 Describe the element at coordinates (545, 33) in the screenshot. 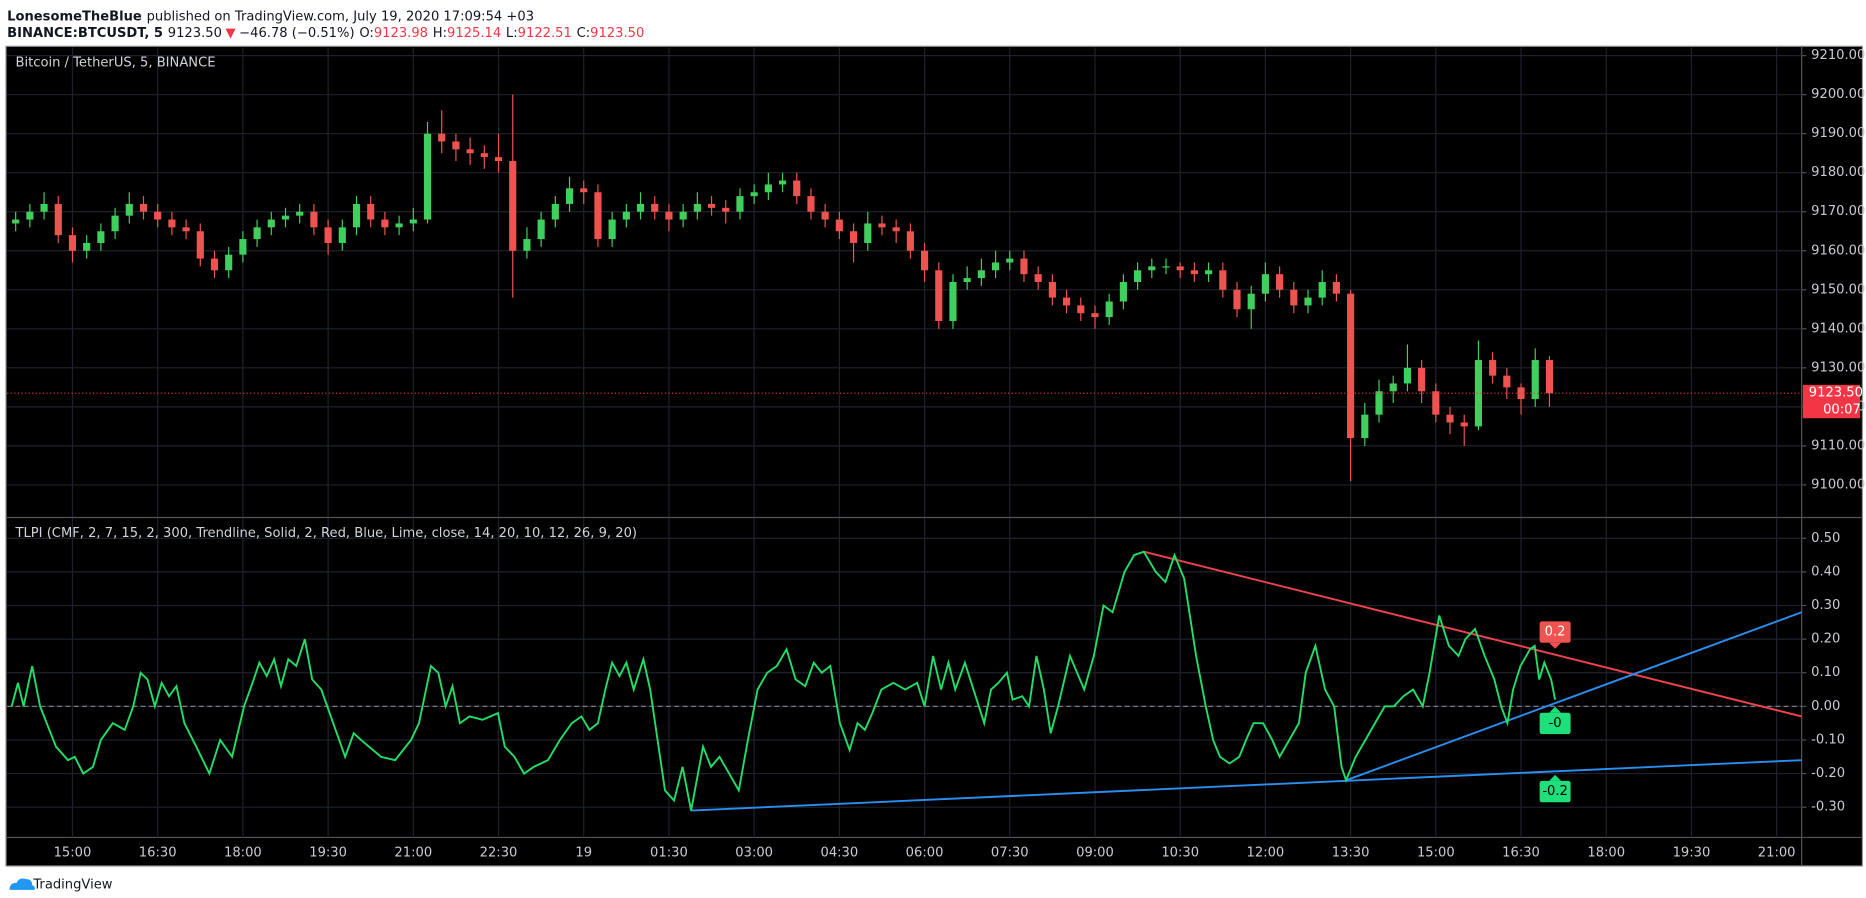

I see `ohlc-value: 9122.51` at that location.